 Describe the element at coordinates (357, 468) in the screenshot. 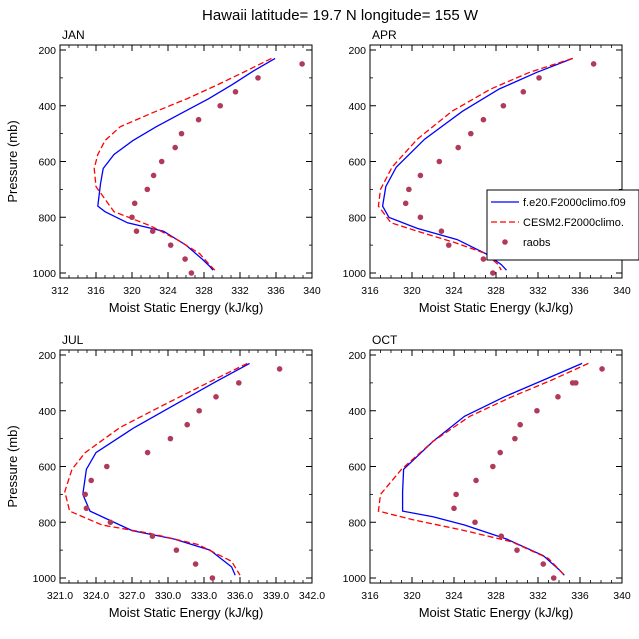

I see `y-tick-label: 600` at that location.